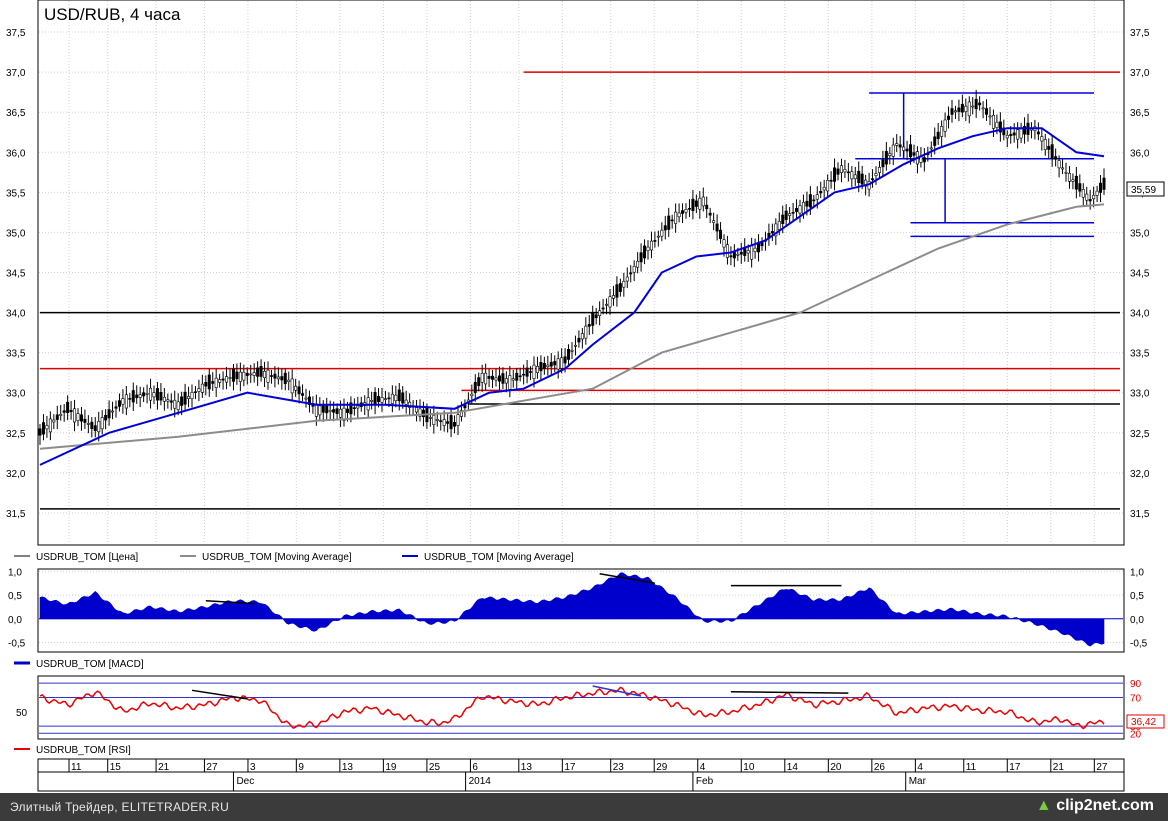 This screenshot has height=821, width=1168. I want to click on footer-logo-text: clip2net.com, so click(1105, 805).